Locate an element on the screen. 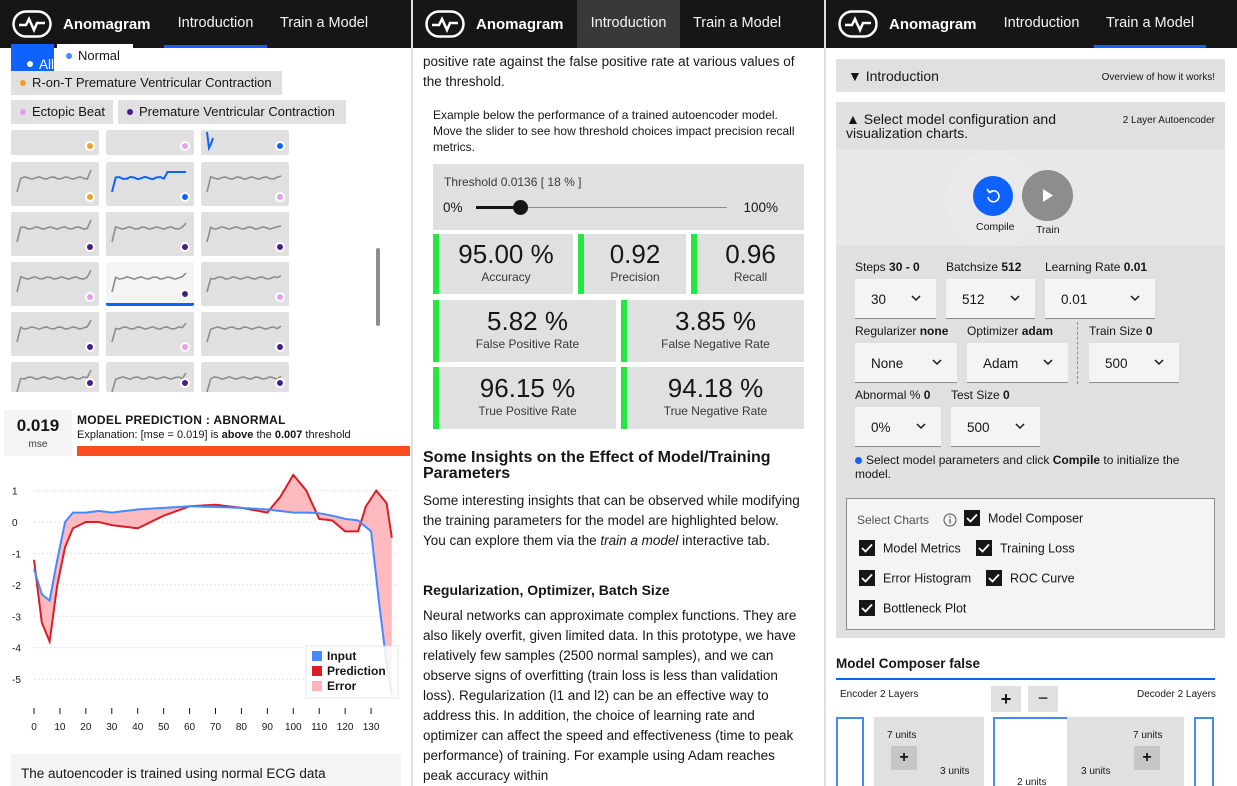 Image resolution: width=1237 pixels, height=786 pixels. filter-chip-pvc: Premature Ventricular Contraction is located at coordinates (232, 112).